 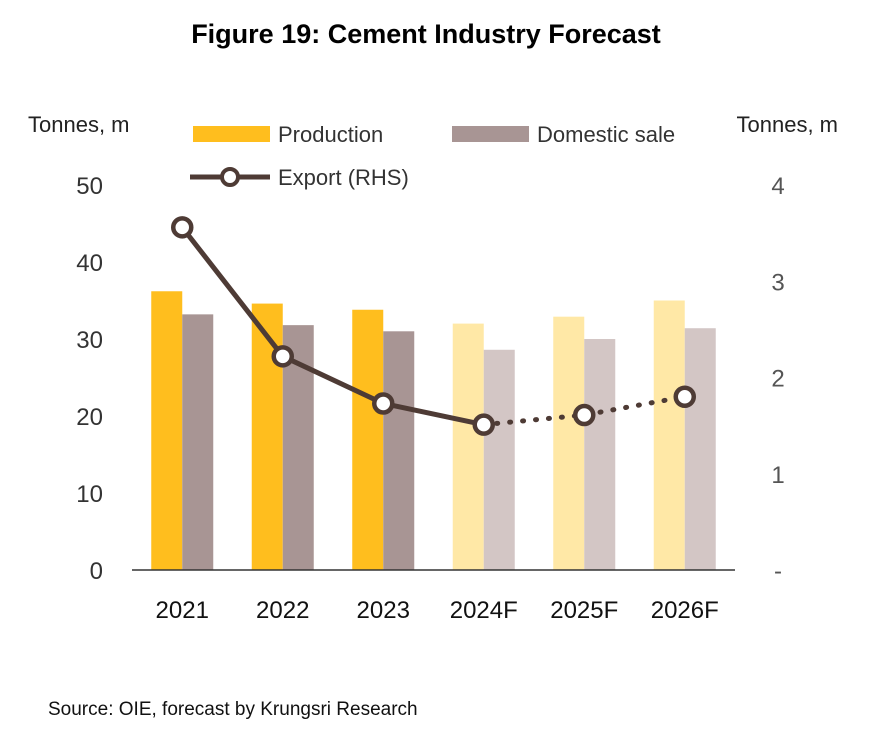 What do you see at coordinates (777, 186) in the screenshot?
I see `right-tick-label: 4` at bounding box center [777, 186].